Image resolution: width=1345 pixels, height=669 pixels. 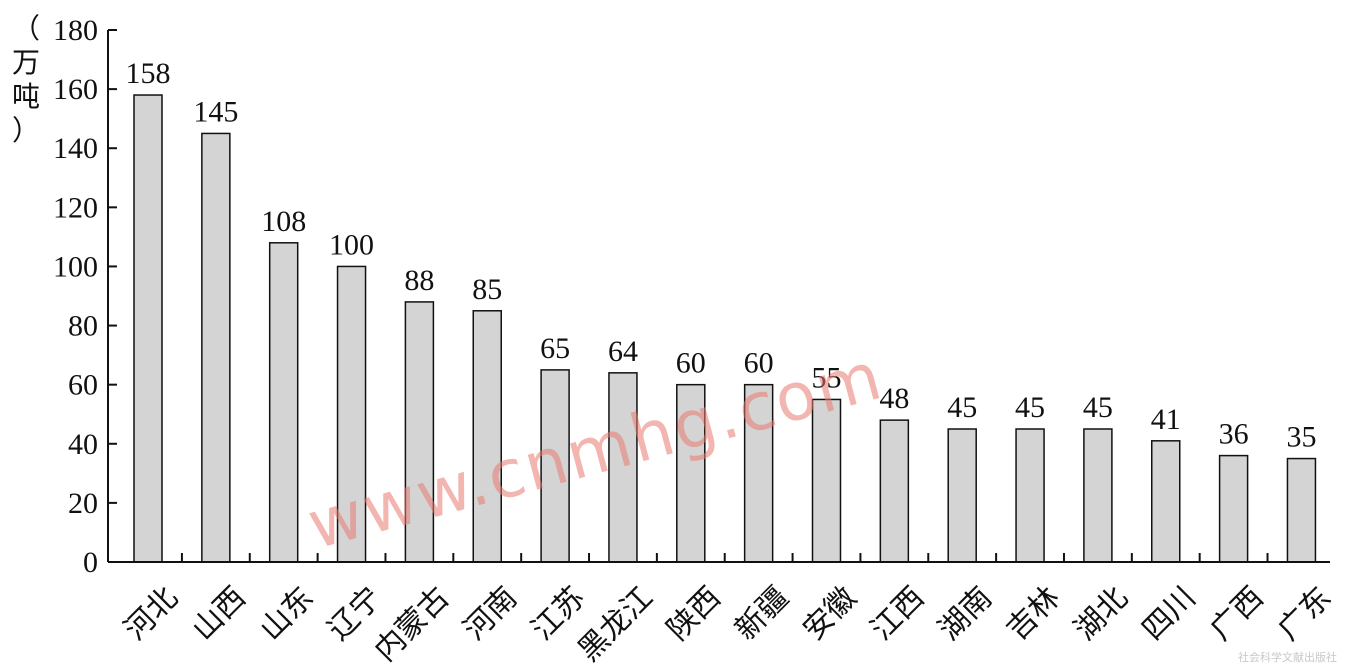 What do you see at coordinates (75, 207) in the screenshot?
I see `y-tick-label: 120` at bounding box center [75, 207].